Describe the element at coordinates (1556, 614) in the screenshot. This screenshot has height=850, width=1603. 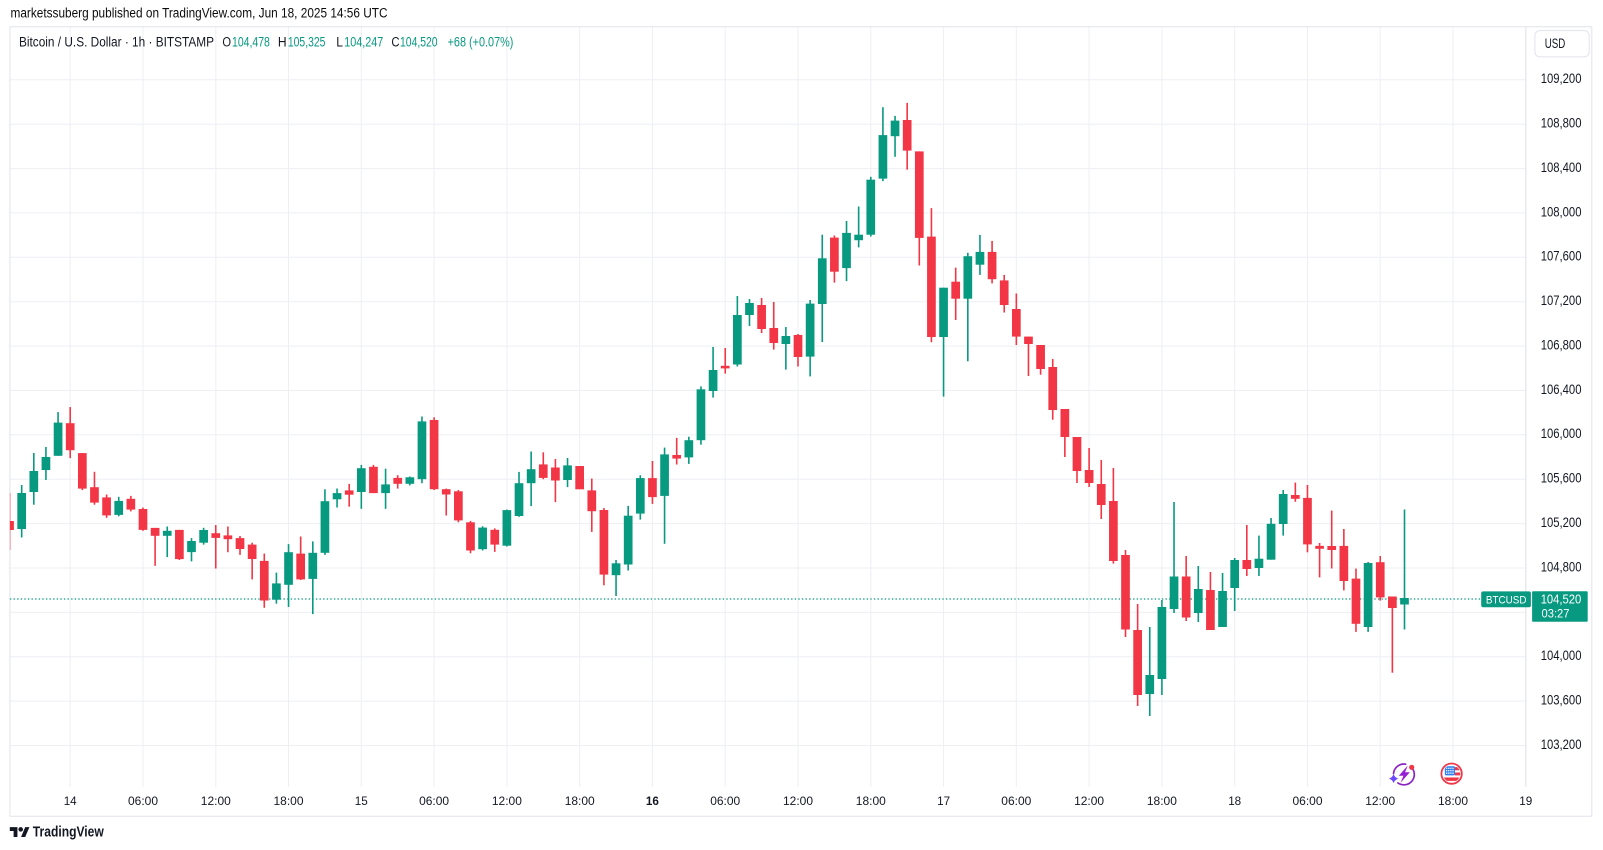
I see `svg-text: 03:27` at that location.